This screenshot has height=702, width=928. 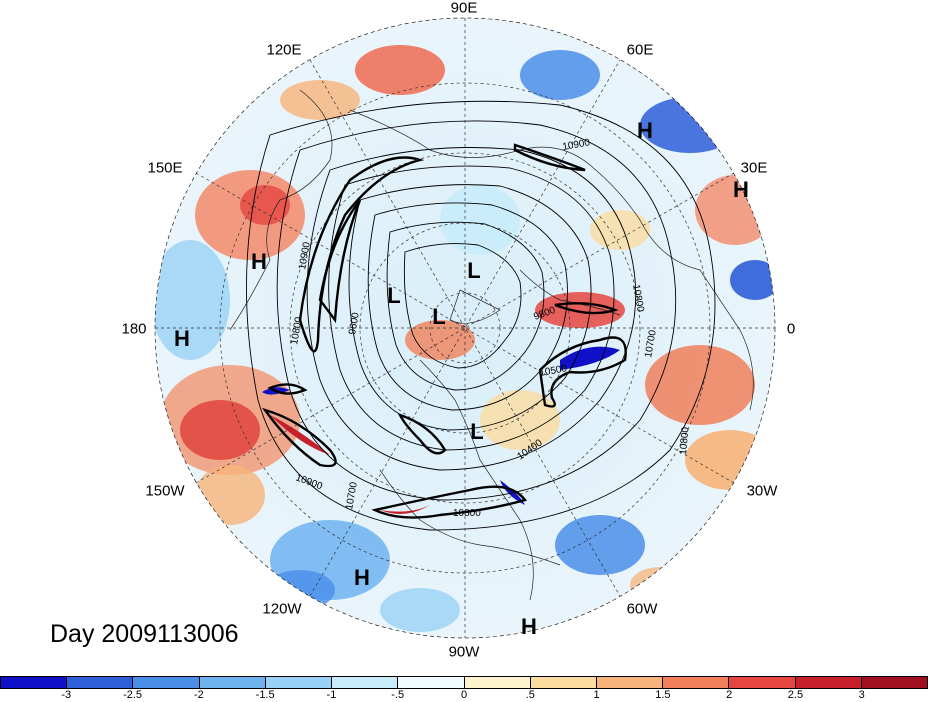 I want to click on lon-label-0: 0, so click(x=791, y=329).